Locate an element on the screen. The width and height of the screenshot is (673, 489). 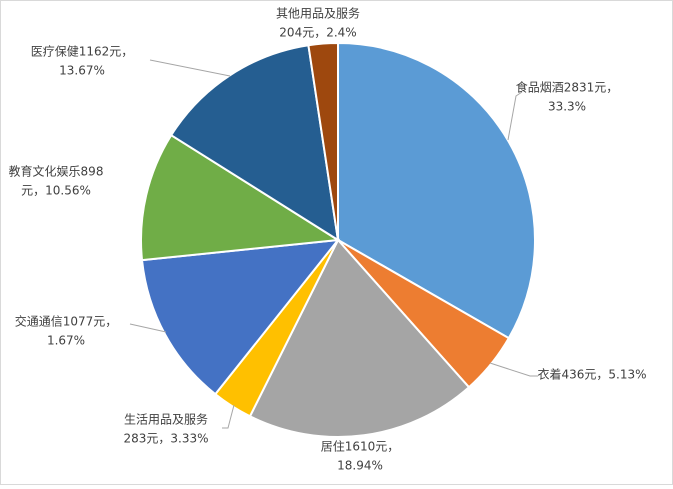
data-label: 居住1610元， is located at coordinates (360, 447).